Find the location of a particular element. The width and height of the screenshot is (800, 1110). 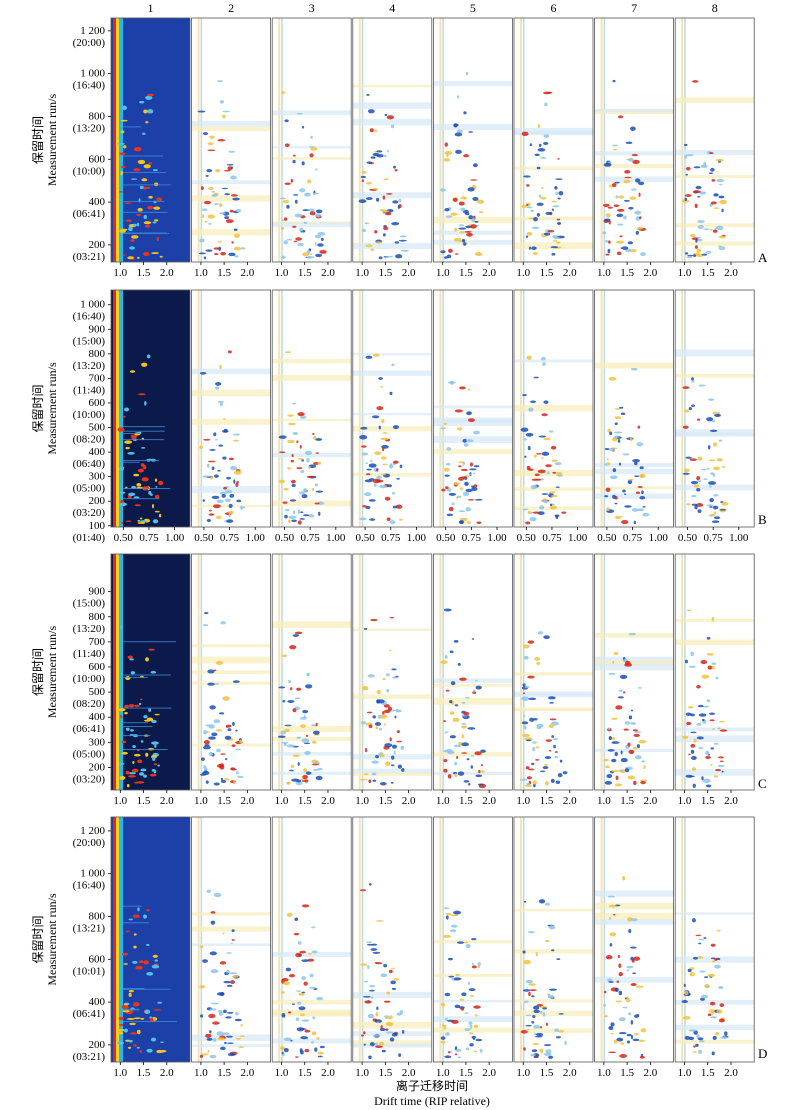

map-background is located at coordinates (312, 140).